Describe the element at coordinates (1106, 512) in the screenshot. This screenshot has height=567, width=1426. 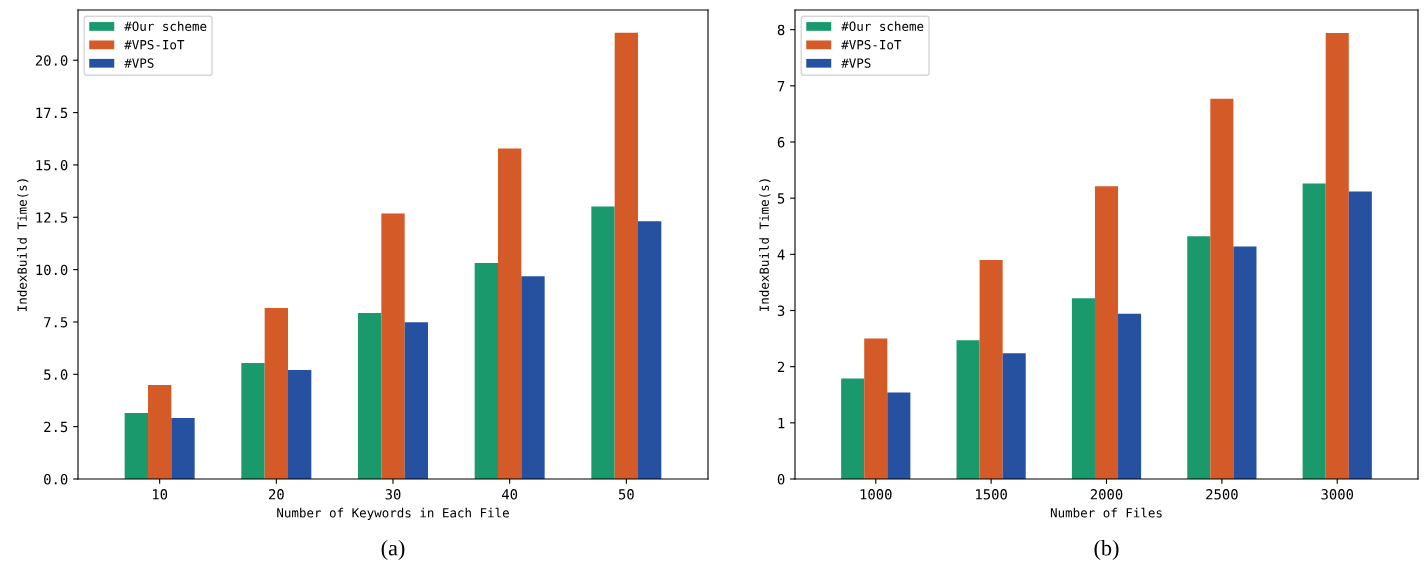
I see `x-axis-title: Number of Files` at that location.